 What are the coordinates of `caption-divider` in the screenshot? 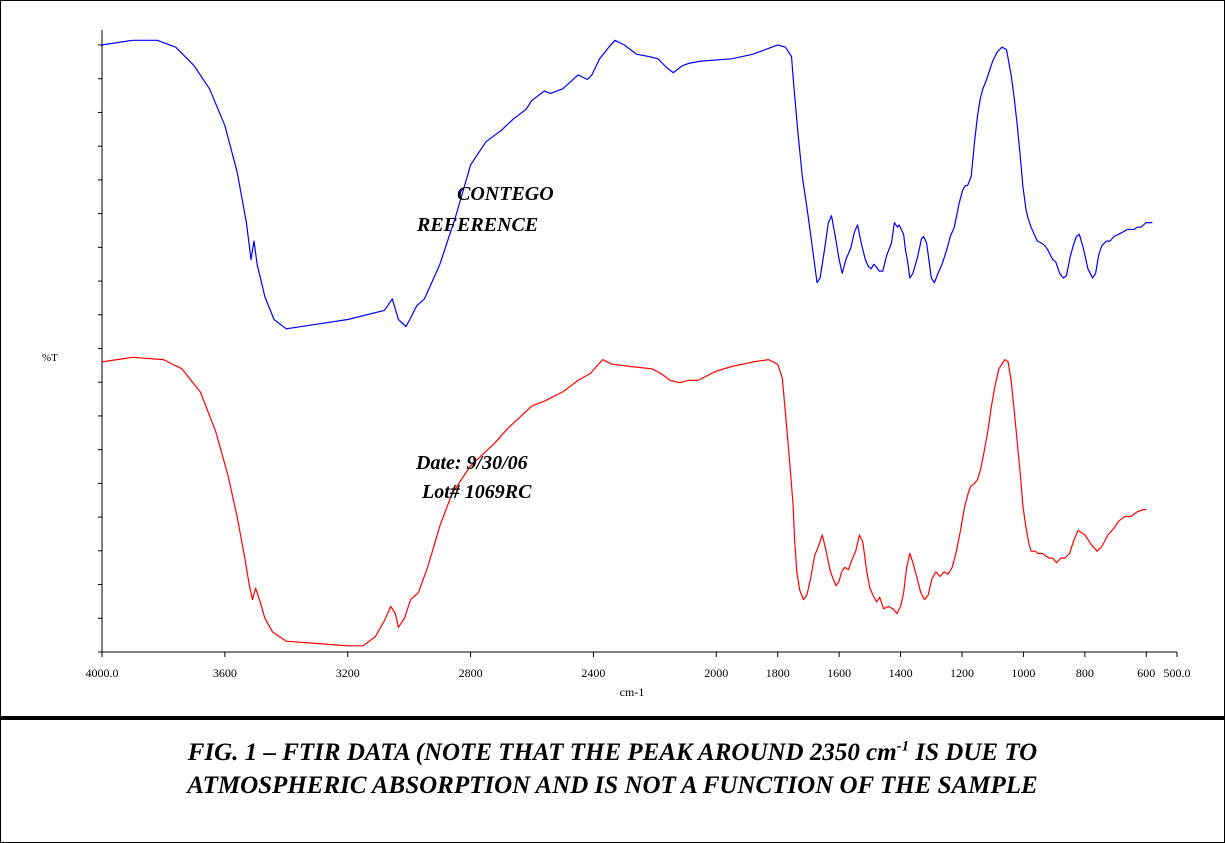 It's located at (612, 718).